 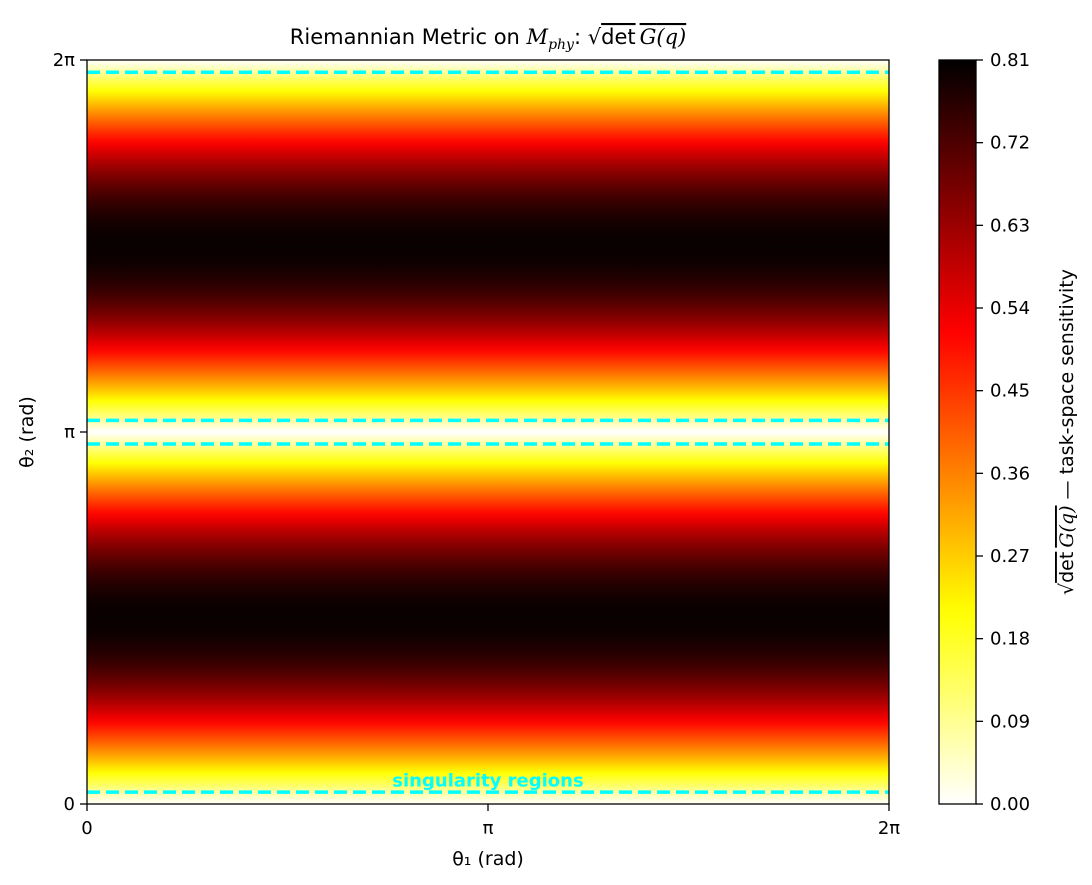 I want to click on chart-title: Riemannian Metric on Mphy: √det G(q), so click(x=488, y=39).